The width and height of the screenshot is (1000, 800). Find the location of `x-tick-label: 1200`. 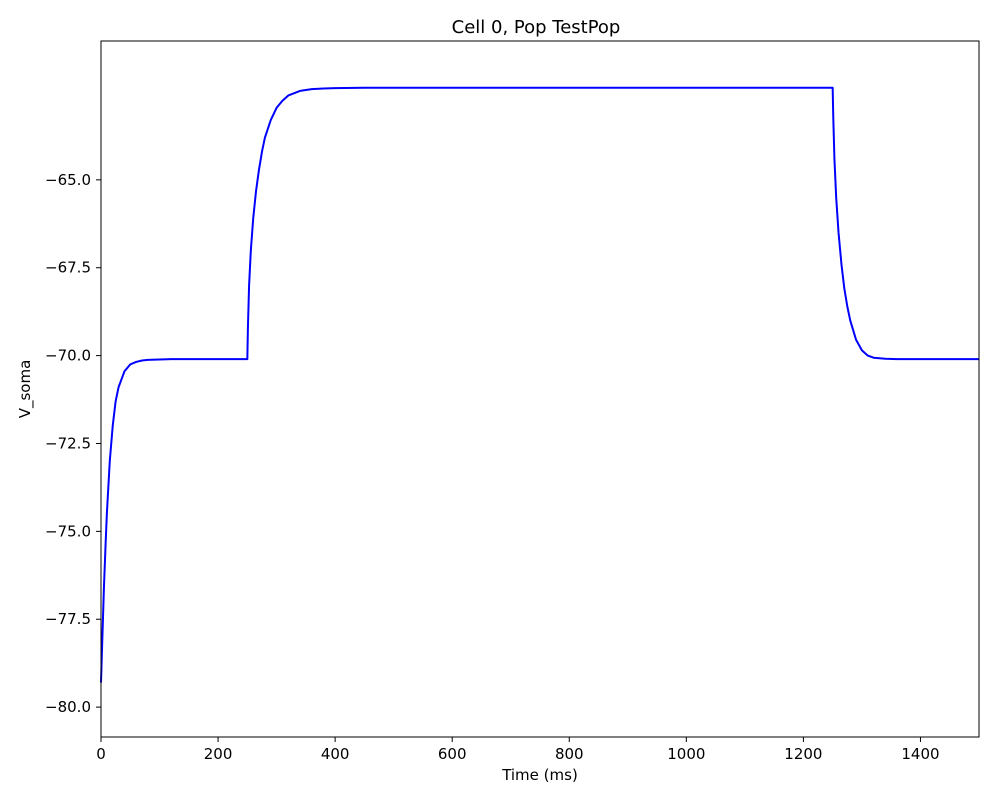

x-tick-label: 1200 is located at coordinates (803, 754).